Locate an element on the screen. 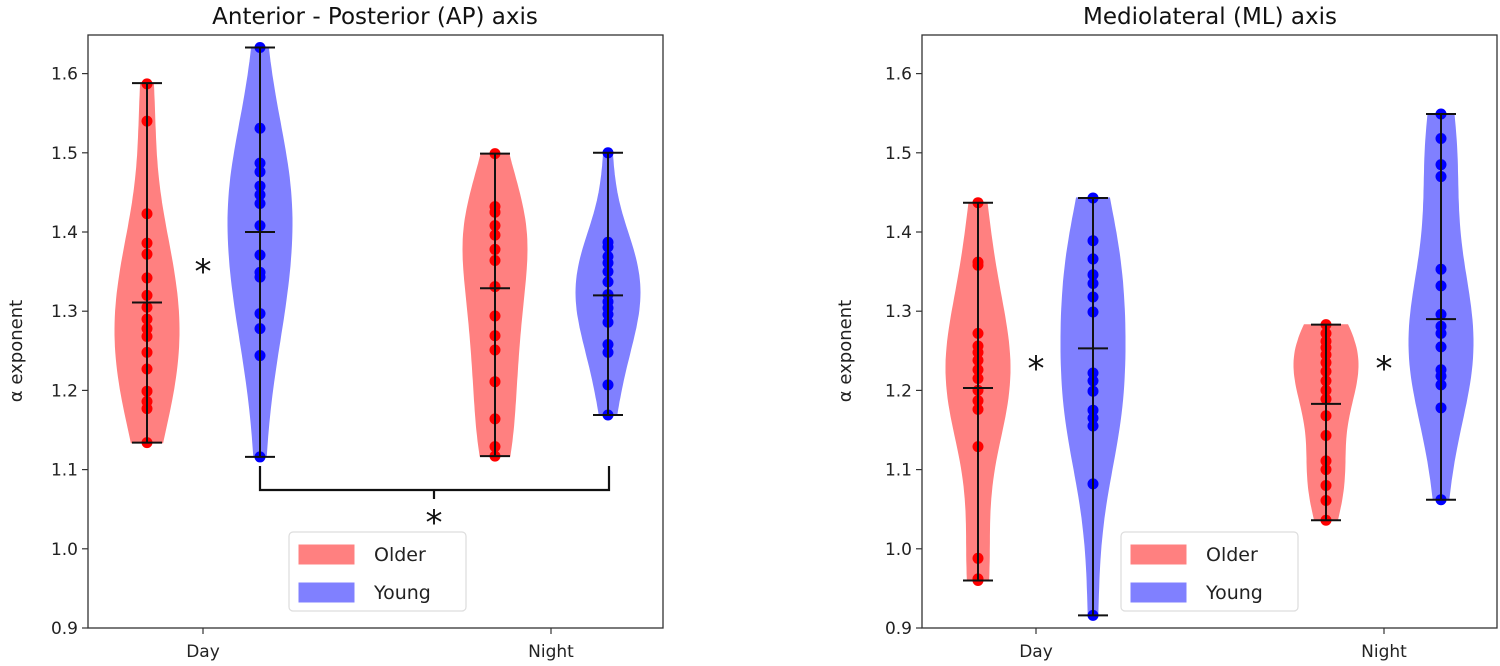 The width and height of the screenshot is (1500, 666). significance-bracket is located at coordinates (434, 482).